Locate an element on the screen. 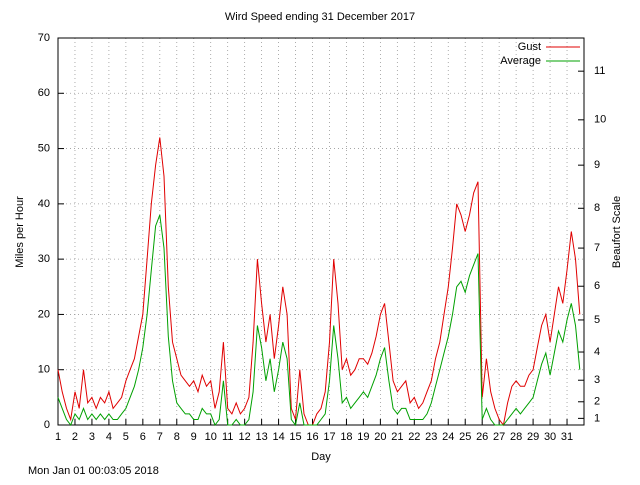 This screenshot has width=640, height=485. x-tick-label: 5 is located at coordinates (126, 437).